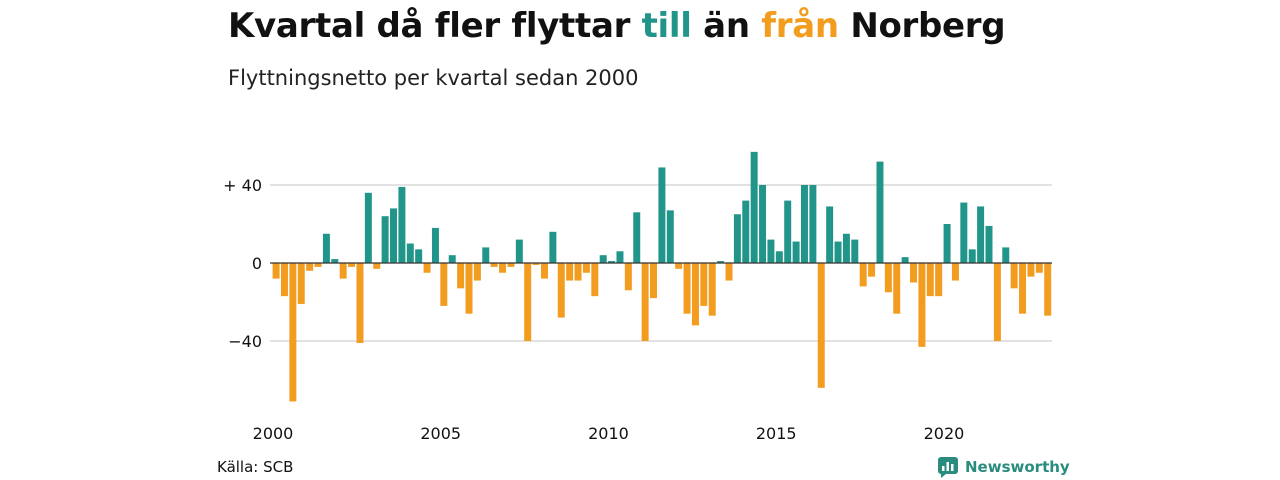 The width and height of the screenshot is (1280, 480). I want to click on bar-2019Q4, so click(939, 280).